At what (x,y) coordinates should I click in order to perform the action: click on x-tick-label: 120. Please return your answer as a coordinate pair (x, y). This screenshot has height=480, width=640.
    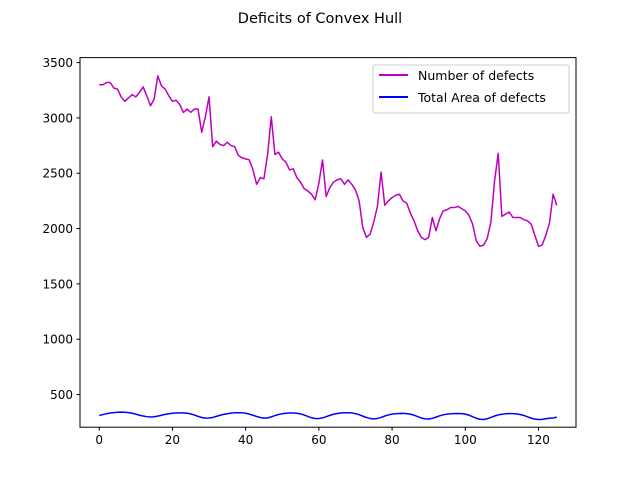
    Looking at the image, I should click on (538, 440).